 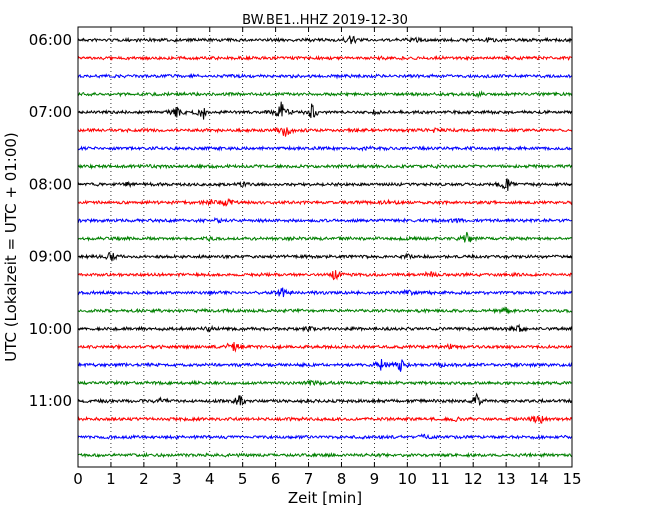 I want to click on x-tick-label: 1, so click(x=111, y=479).